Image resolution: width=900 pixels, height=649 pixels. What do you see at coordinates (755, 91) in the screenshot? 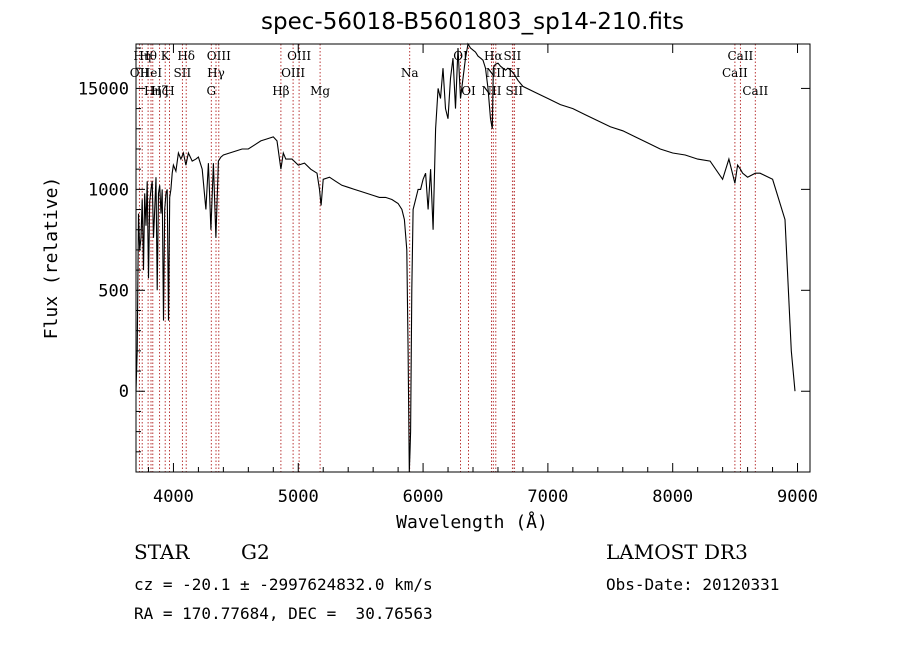
I see `line-label-28: CaII` at bounding box center [755, 91].